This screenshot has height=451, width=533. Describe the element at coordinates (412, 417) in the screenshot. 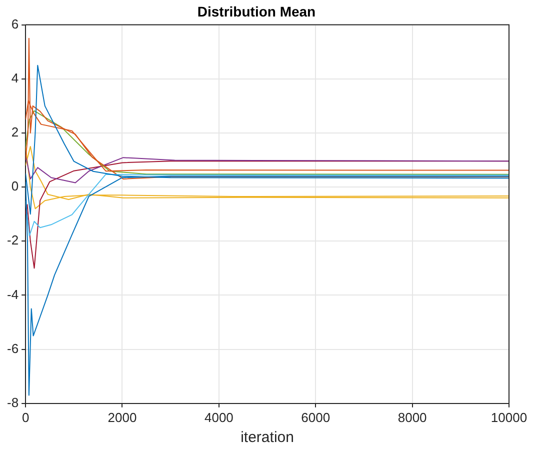

I see `x-tick-label: 8000` at that location.